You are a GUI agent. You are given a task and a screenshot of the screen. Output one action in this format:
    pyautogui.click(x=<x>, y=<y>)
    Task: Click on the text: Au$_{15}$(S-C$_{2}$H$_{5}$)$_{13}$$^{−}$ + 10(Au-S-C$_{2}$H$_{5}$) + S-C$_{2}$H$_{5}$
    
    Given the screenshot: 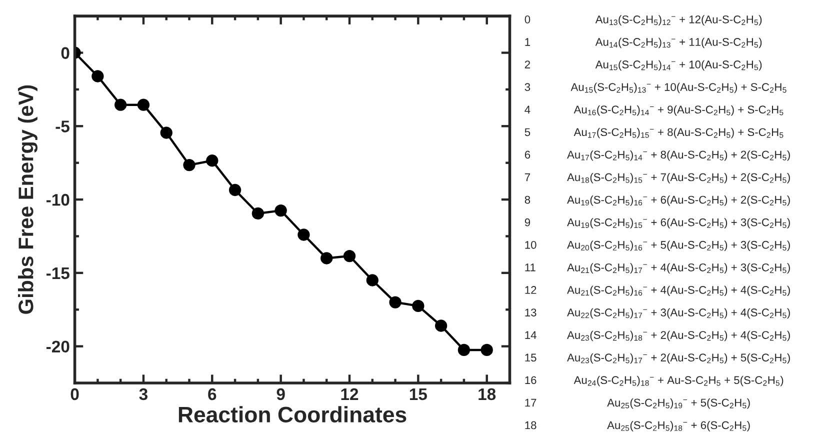 What is the action you would take?
    pyautogui.click(x=678, y=88)
    